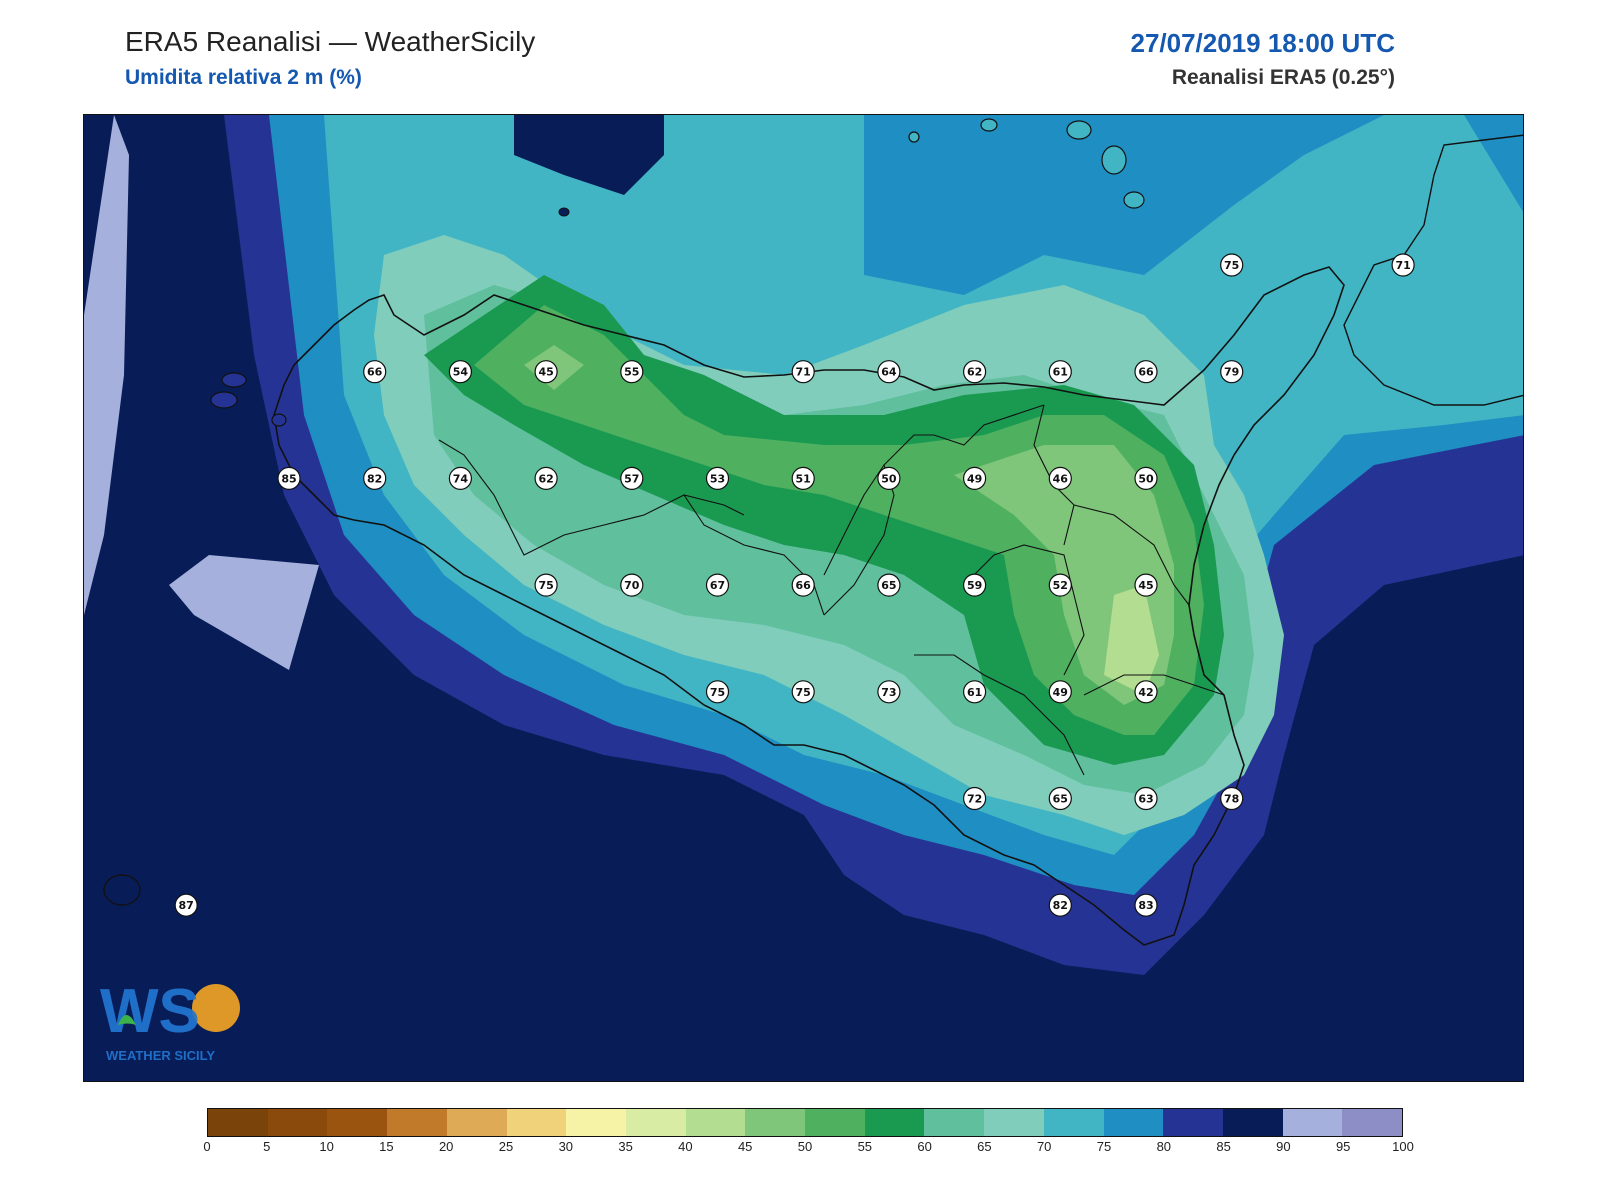 The image size is (1600, 1200). I want to click on station-marker: 65, so click(889, 585).